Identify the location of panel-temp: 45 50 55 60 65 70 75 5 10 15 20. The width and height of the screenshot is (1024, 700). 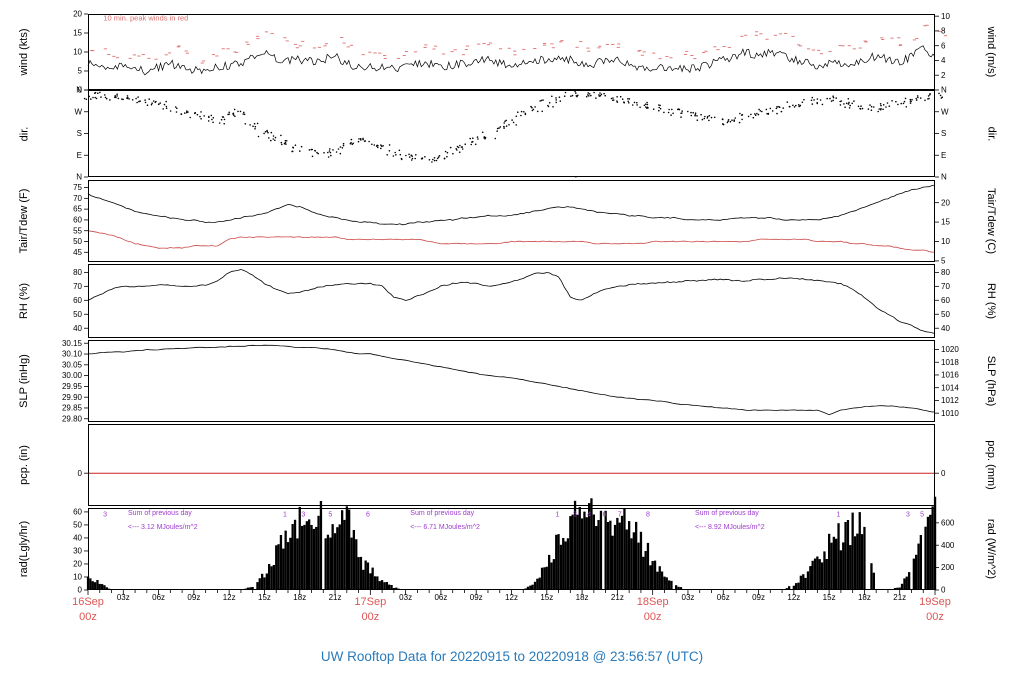
(511, 223).